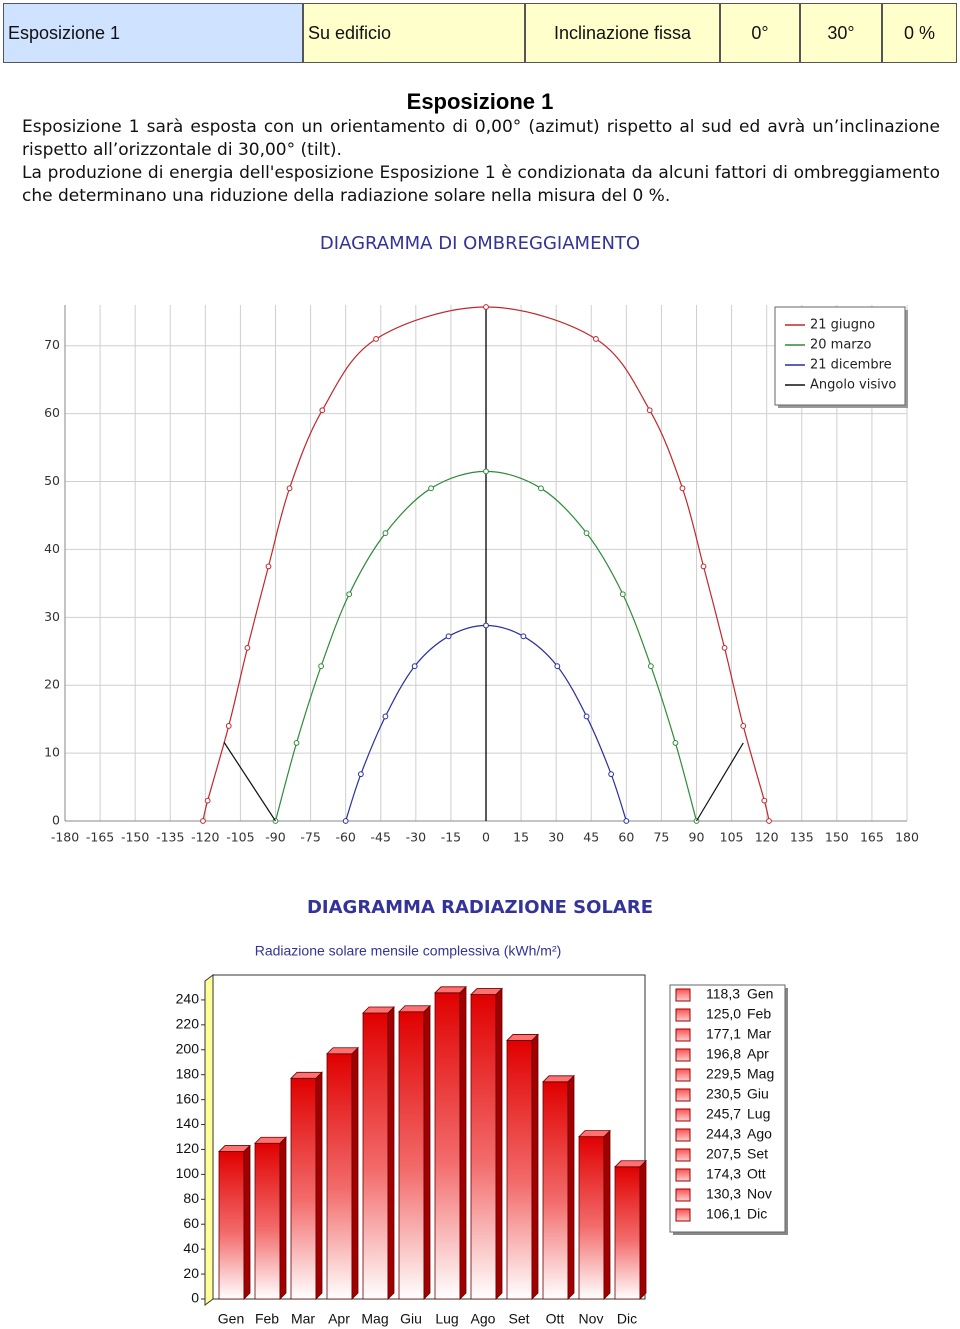  What do you see at coordinates (591, 837) in the screenshot?
I see `x-tick-label: 45` at bounding box center [591, 837].